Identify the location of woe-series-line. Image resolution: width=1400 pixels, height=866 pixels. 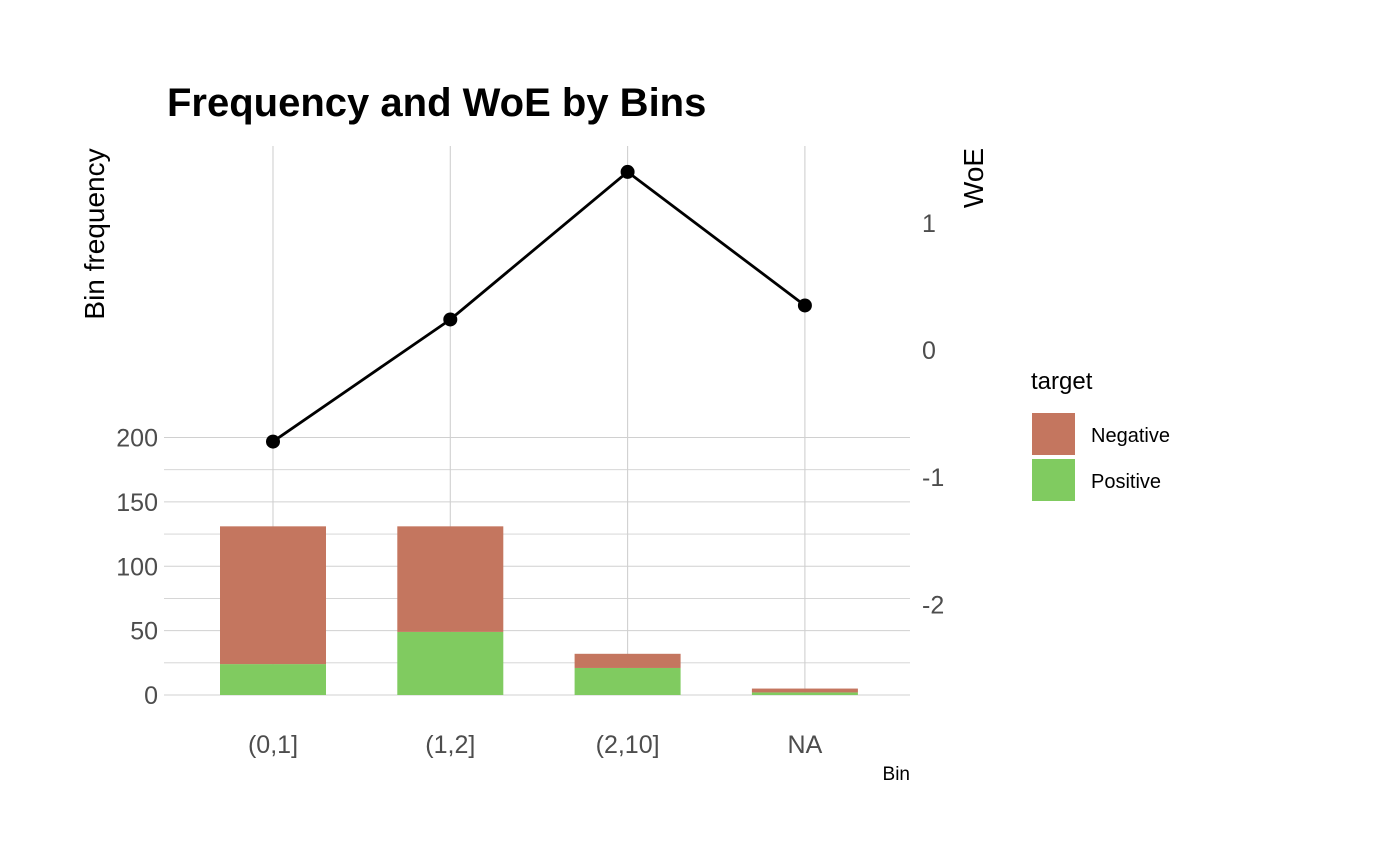
(539, 306).